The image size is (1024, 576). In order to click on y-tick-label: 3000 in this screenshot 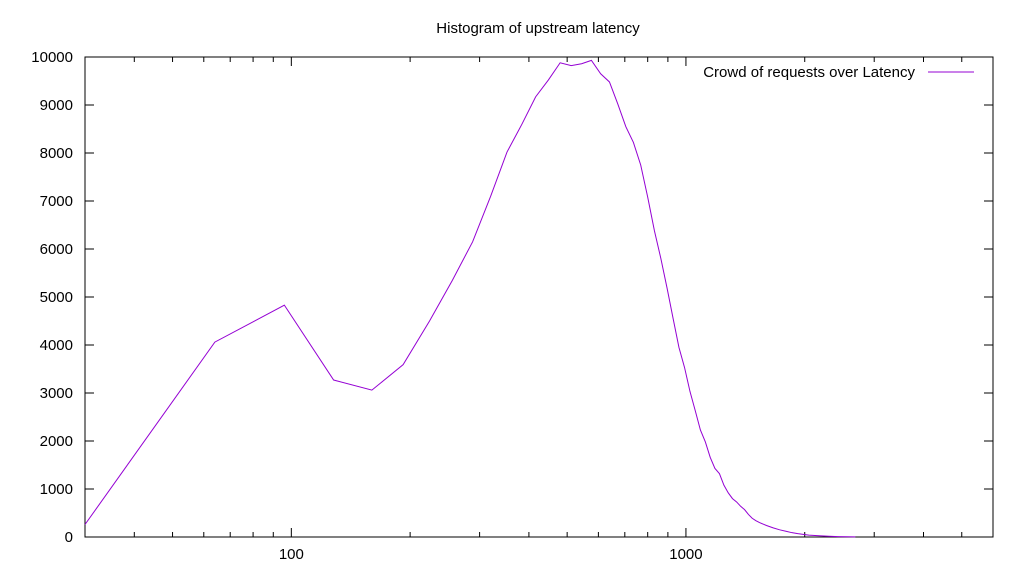, I will do `click(56, 393)`.